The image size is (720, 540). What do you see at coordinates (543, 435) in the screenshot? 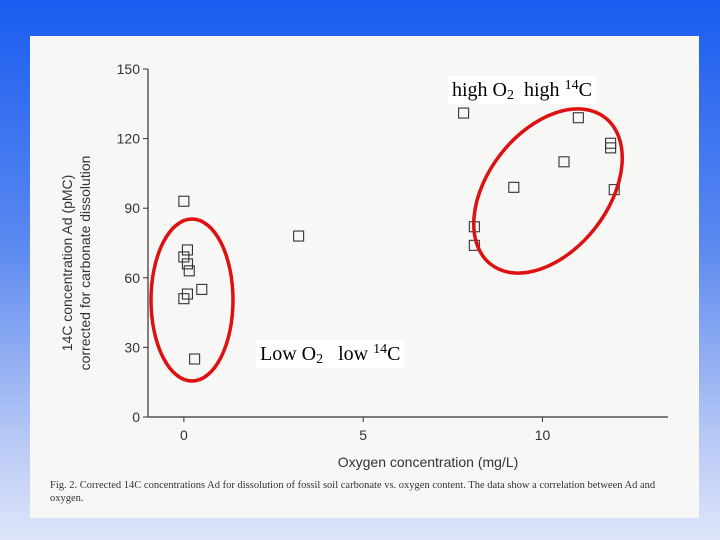
I see `x-tick-label: 10` at bounding box center [543, 435].